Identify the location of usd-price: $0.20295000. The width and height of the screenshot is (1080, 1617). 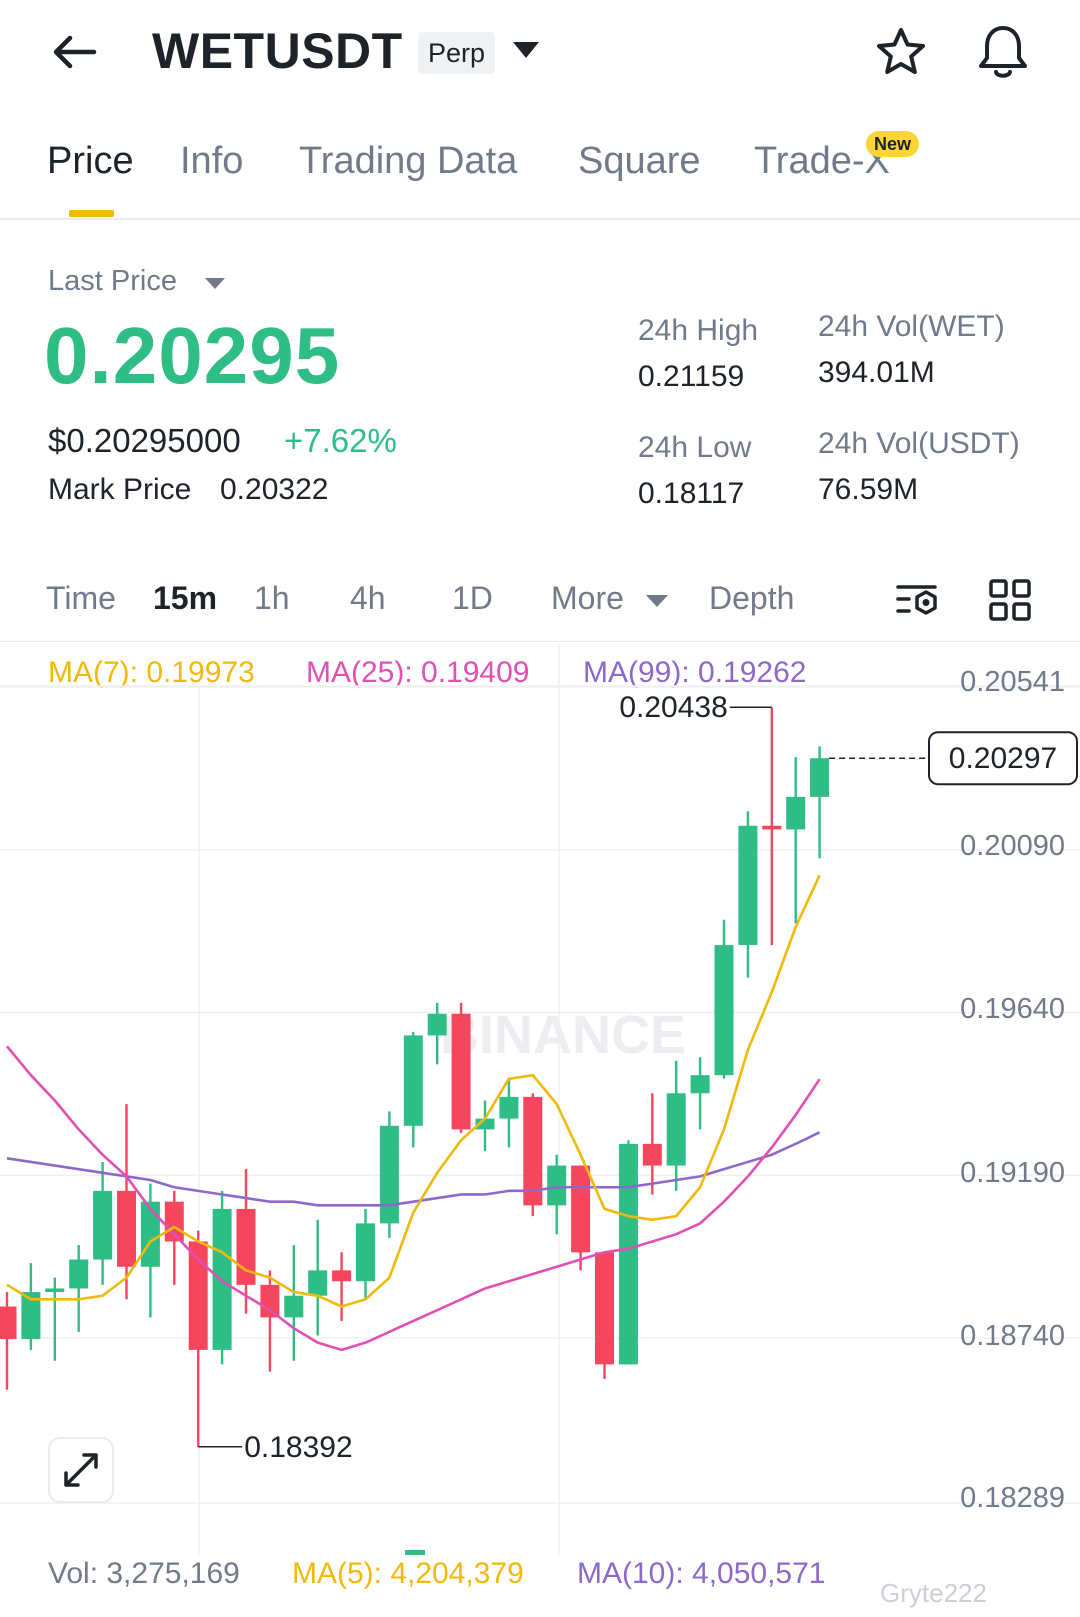
(144, 440).